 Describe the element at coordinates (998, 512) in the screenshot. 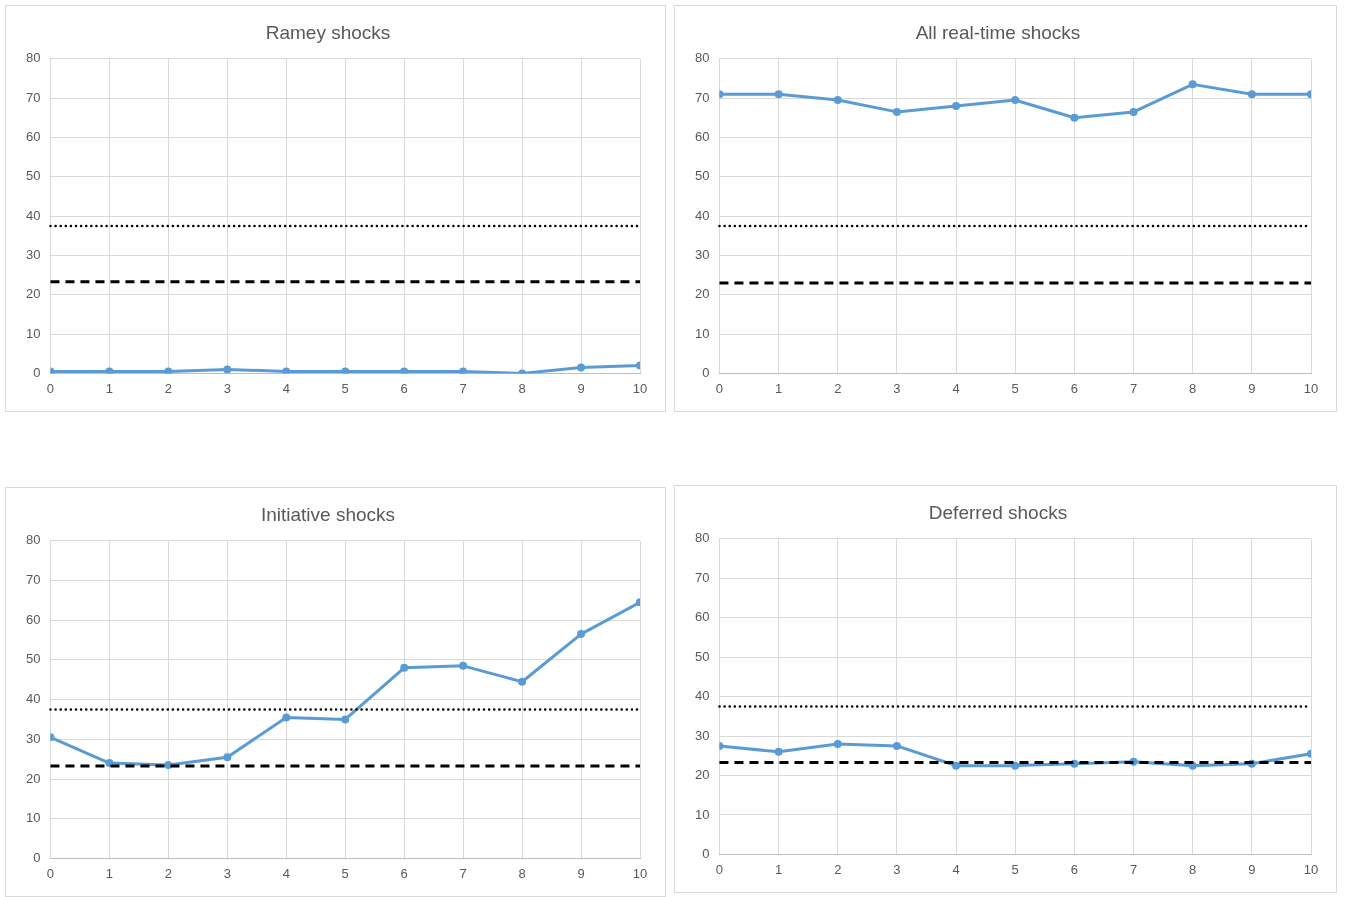

I see `chart-title: Deferred shocks` at that location.